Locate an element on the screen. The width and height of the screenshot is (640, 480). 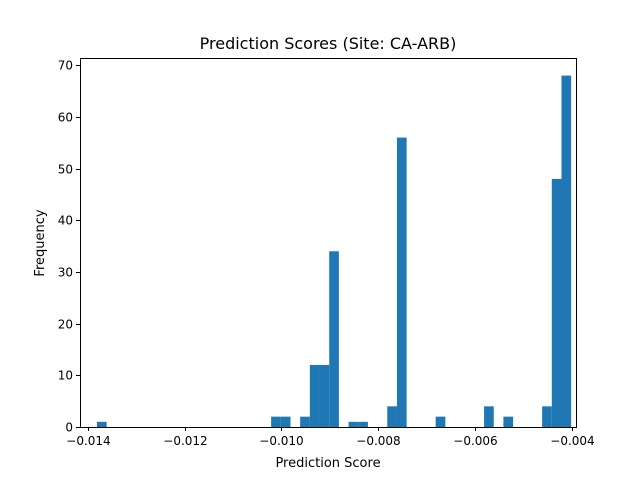
y-tick-label: 40 is located at coordinates (65, 221).